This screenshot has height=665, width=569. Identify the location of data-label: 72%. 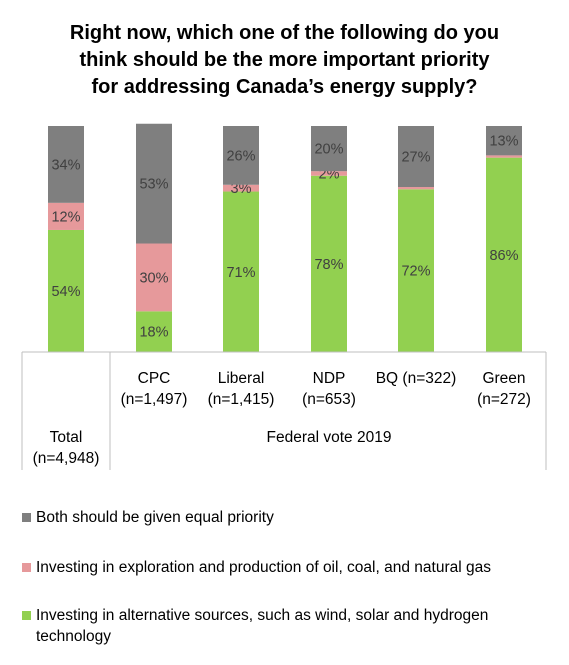
(415, 272).